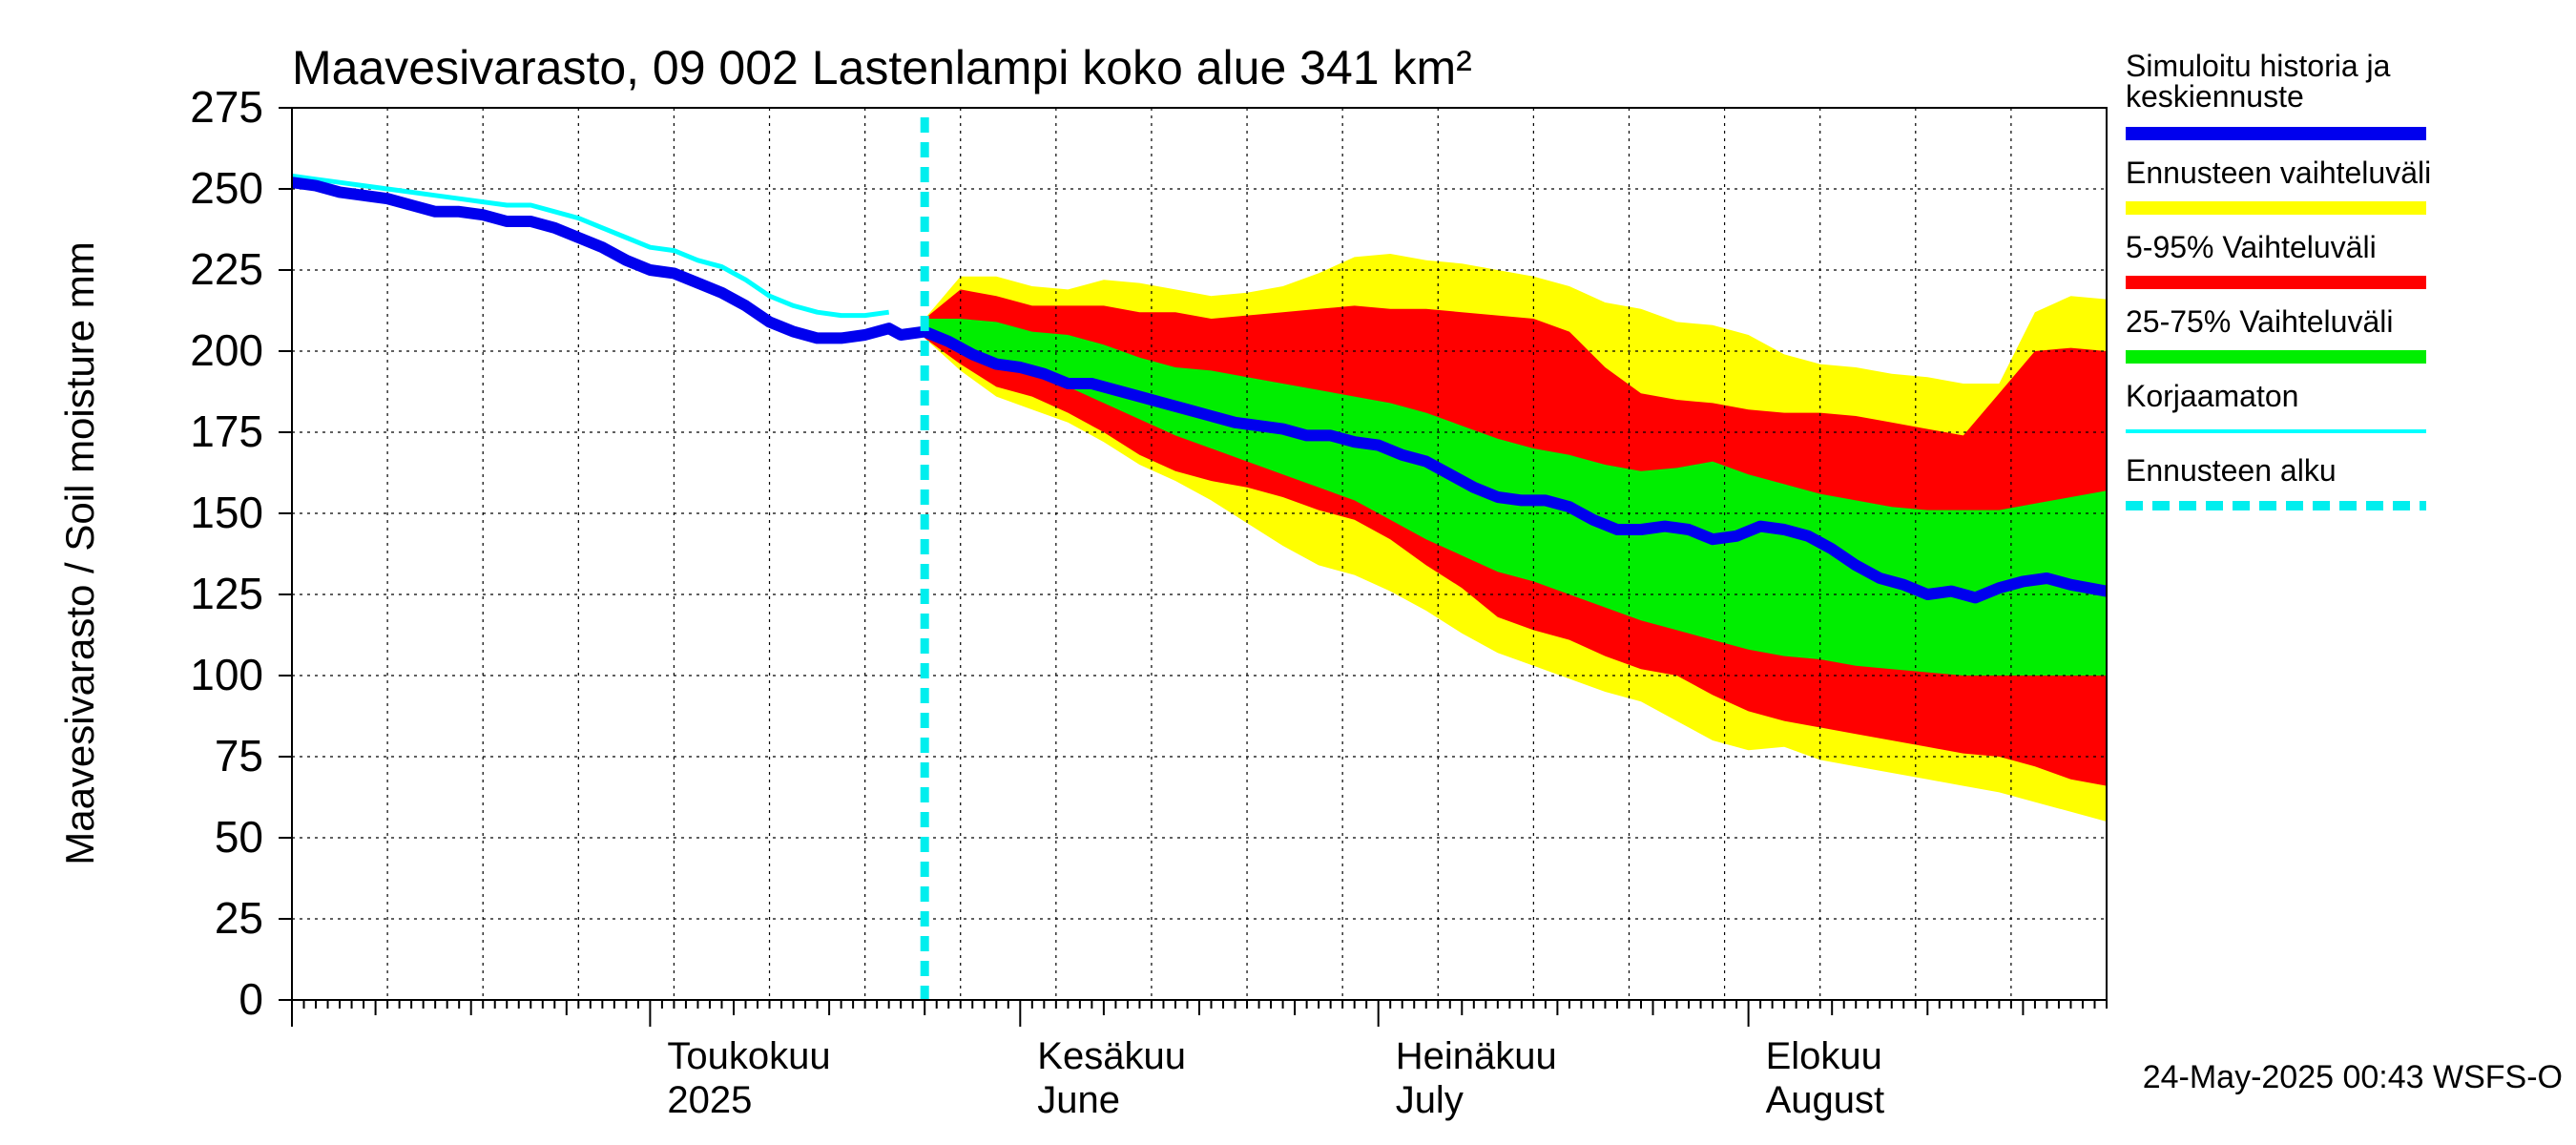 The width and height of the screenshot is (2576, 1145). I want to click on y-tick-label: 275, so click(226, 107).